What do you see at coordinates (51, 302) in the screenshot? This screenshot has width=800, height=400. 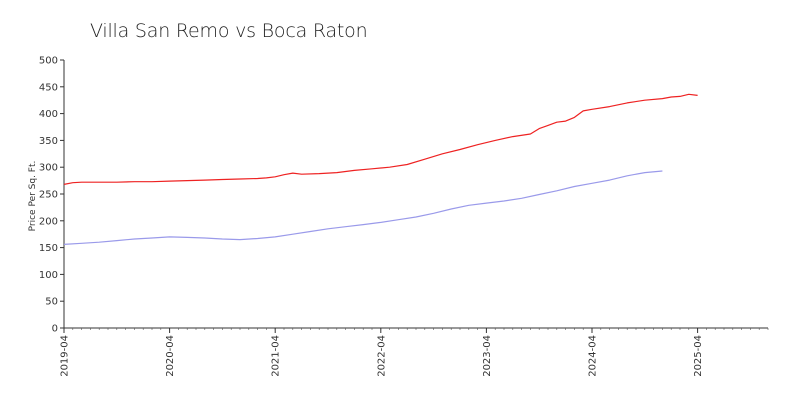 I see `y-tick-label: 50` at bounding box center [51, 302].